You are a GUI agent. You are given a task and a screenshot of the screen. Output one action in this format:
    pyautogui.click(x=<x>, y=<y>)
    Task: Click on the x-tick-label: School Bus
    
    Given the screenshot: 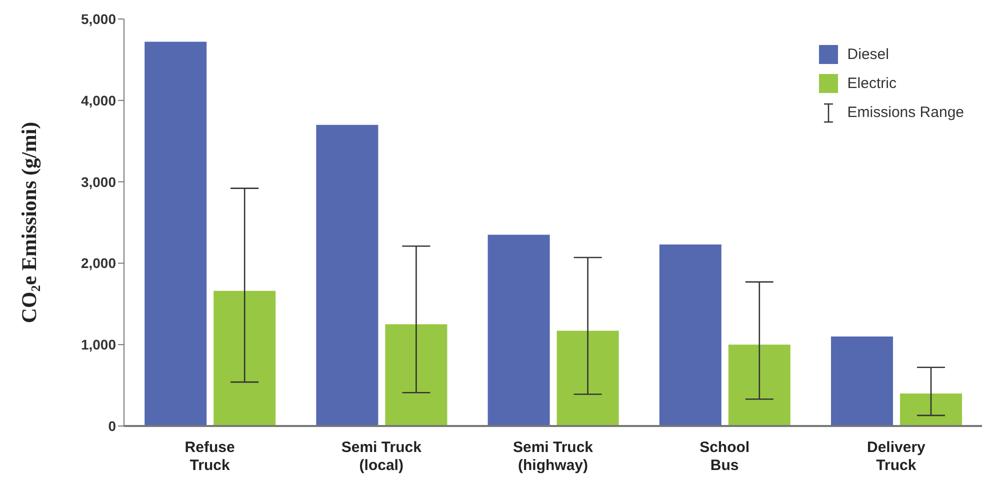 What is the action you would take?
    pyautogui.click(x=725, y=456)
    